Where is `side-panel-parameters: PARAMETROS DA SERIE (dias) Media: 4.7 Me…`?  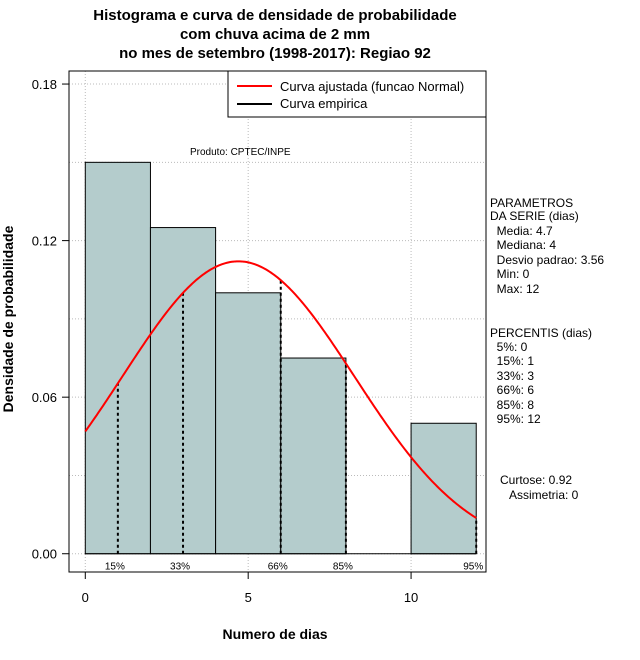 side-panel-parameters: PARAMETROS DA SERIE (dias) Media: 4.7 Me… is located at coordinates (547, 246).